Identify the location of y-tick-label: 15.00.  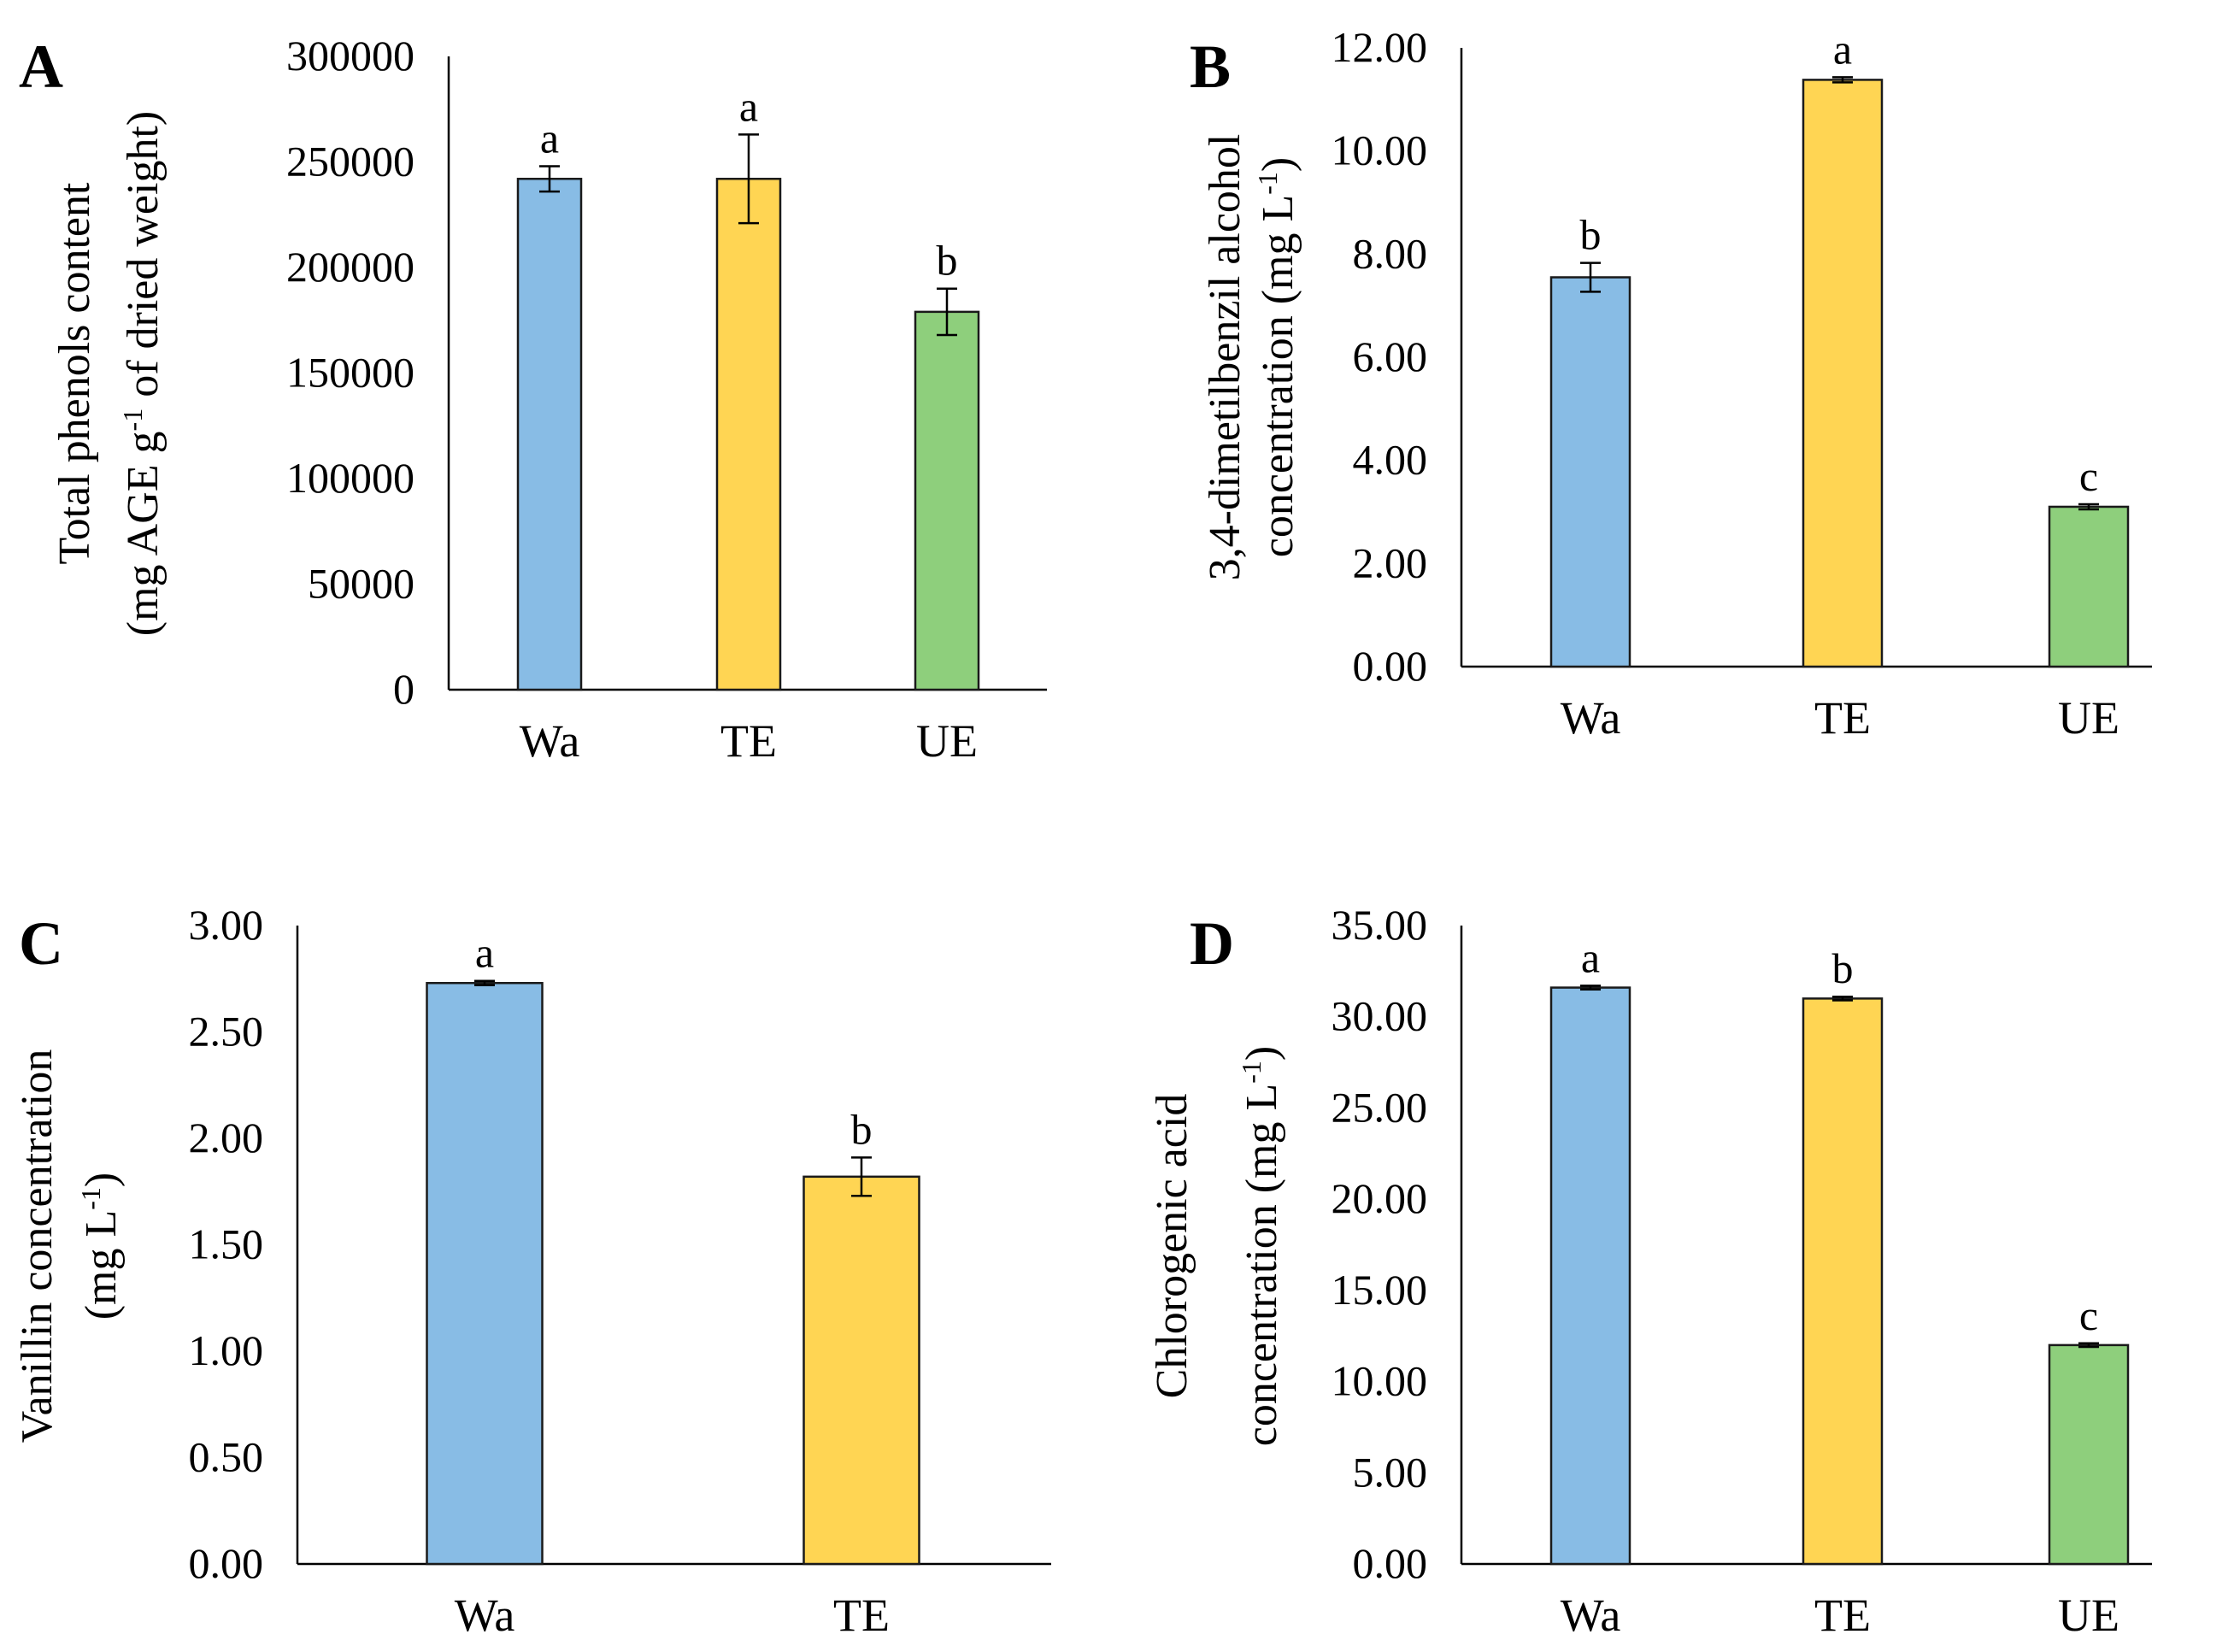
(1380, 1290).